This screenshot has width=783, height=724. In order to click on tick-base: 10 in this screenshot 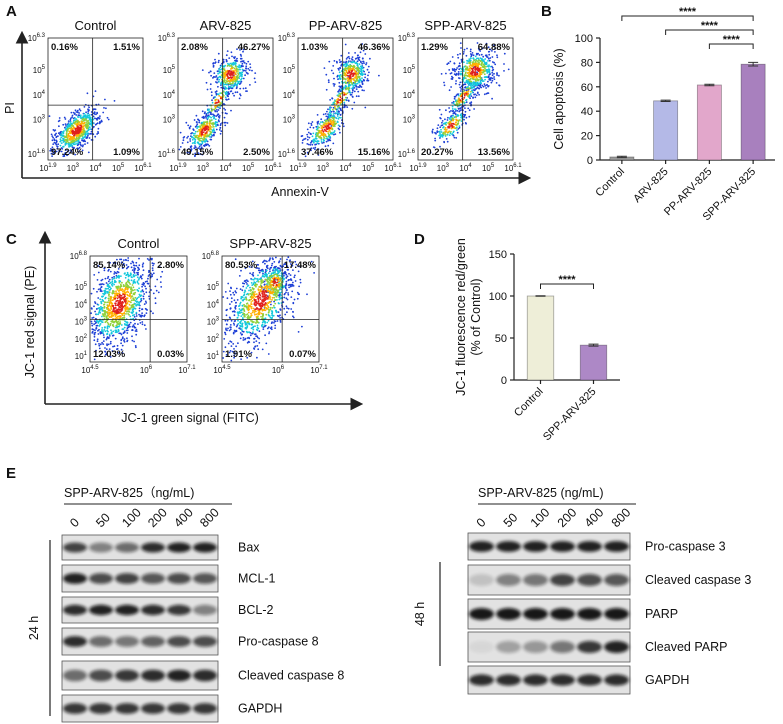, I will do `click(138, 168)`.